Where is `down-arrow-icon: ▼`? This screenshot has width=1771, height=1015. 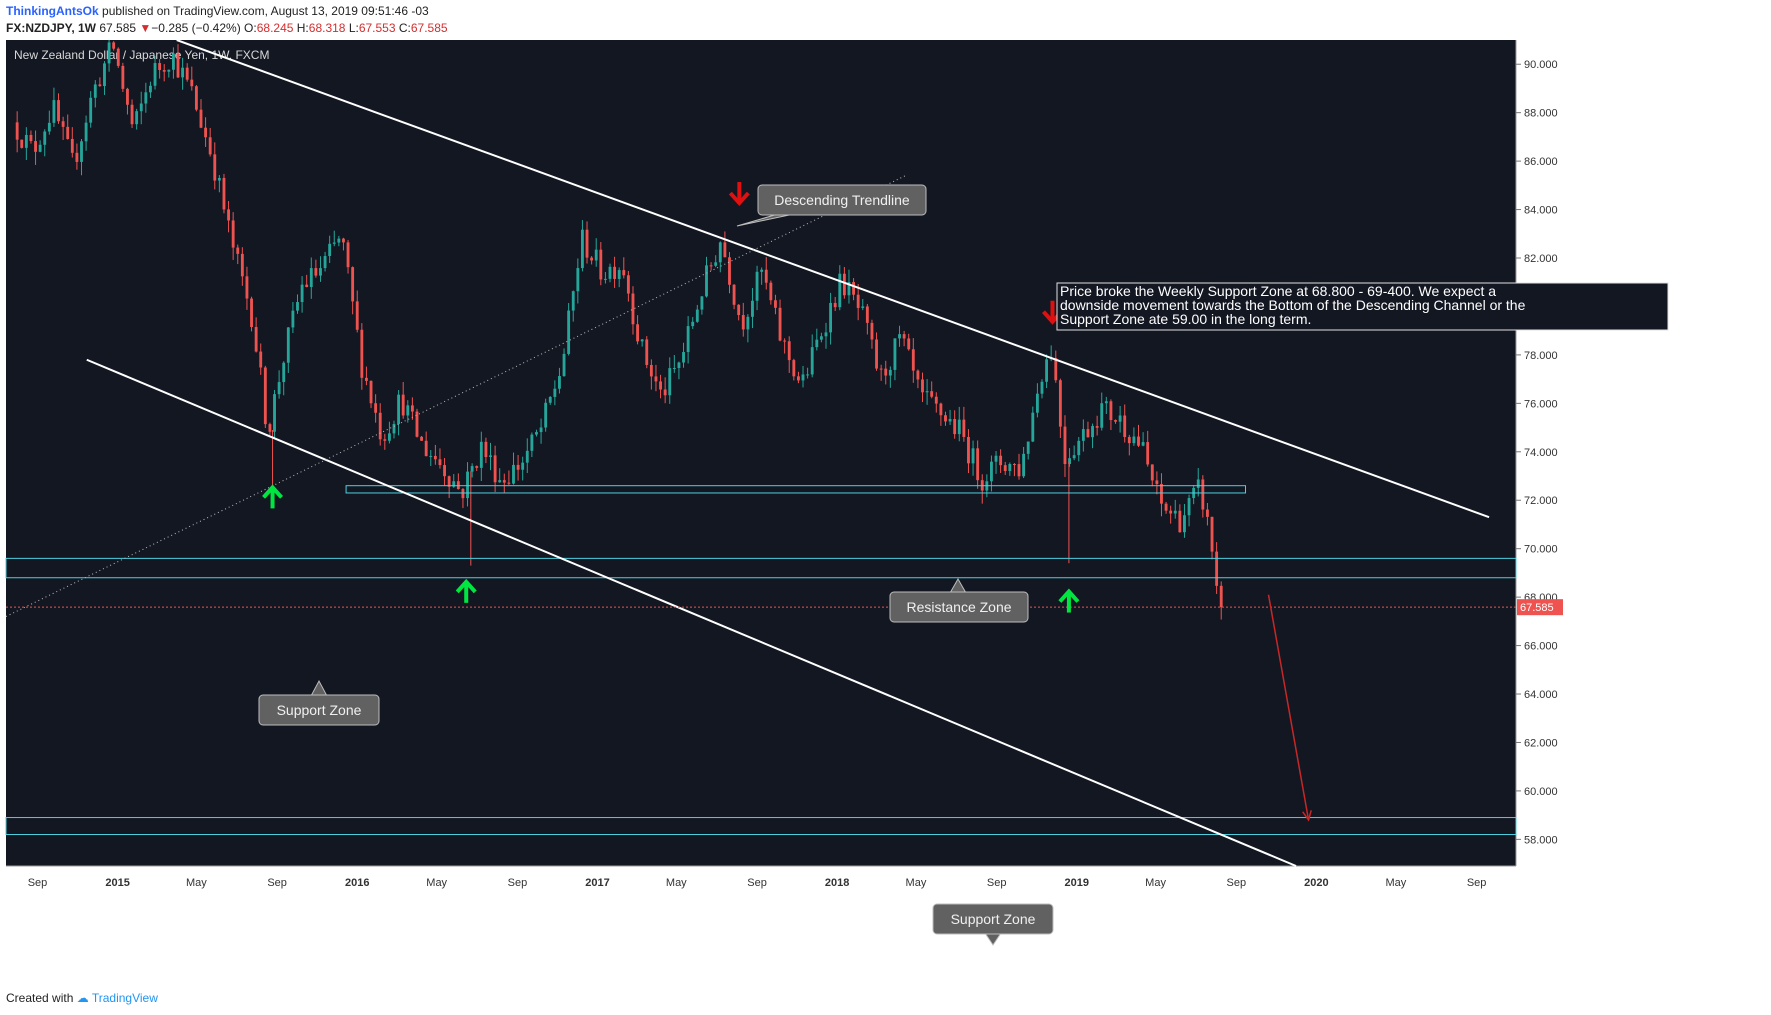
down-arrow-icon: ▼ is located at coordinates (145, 28).